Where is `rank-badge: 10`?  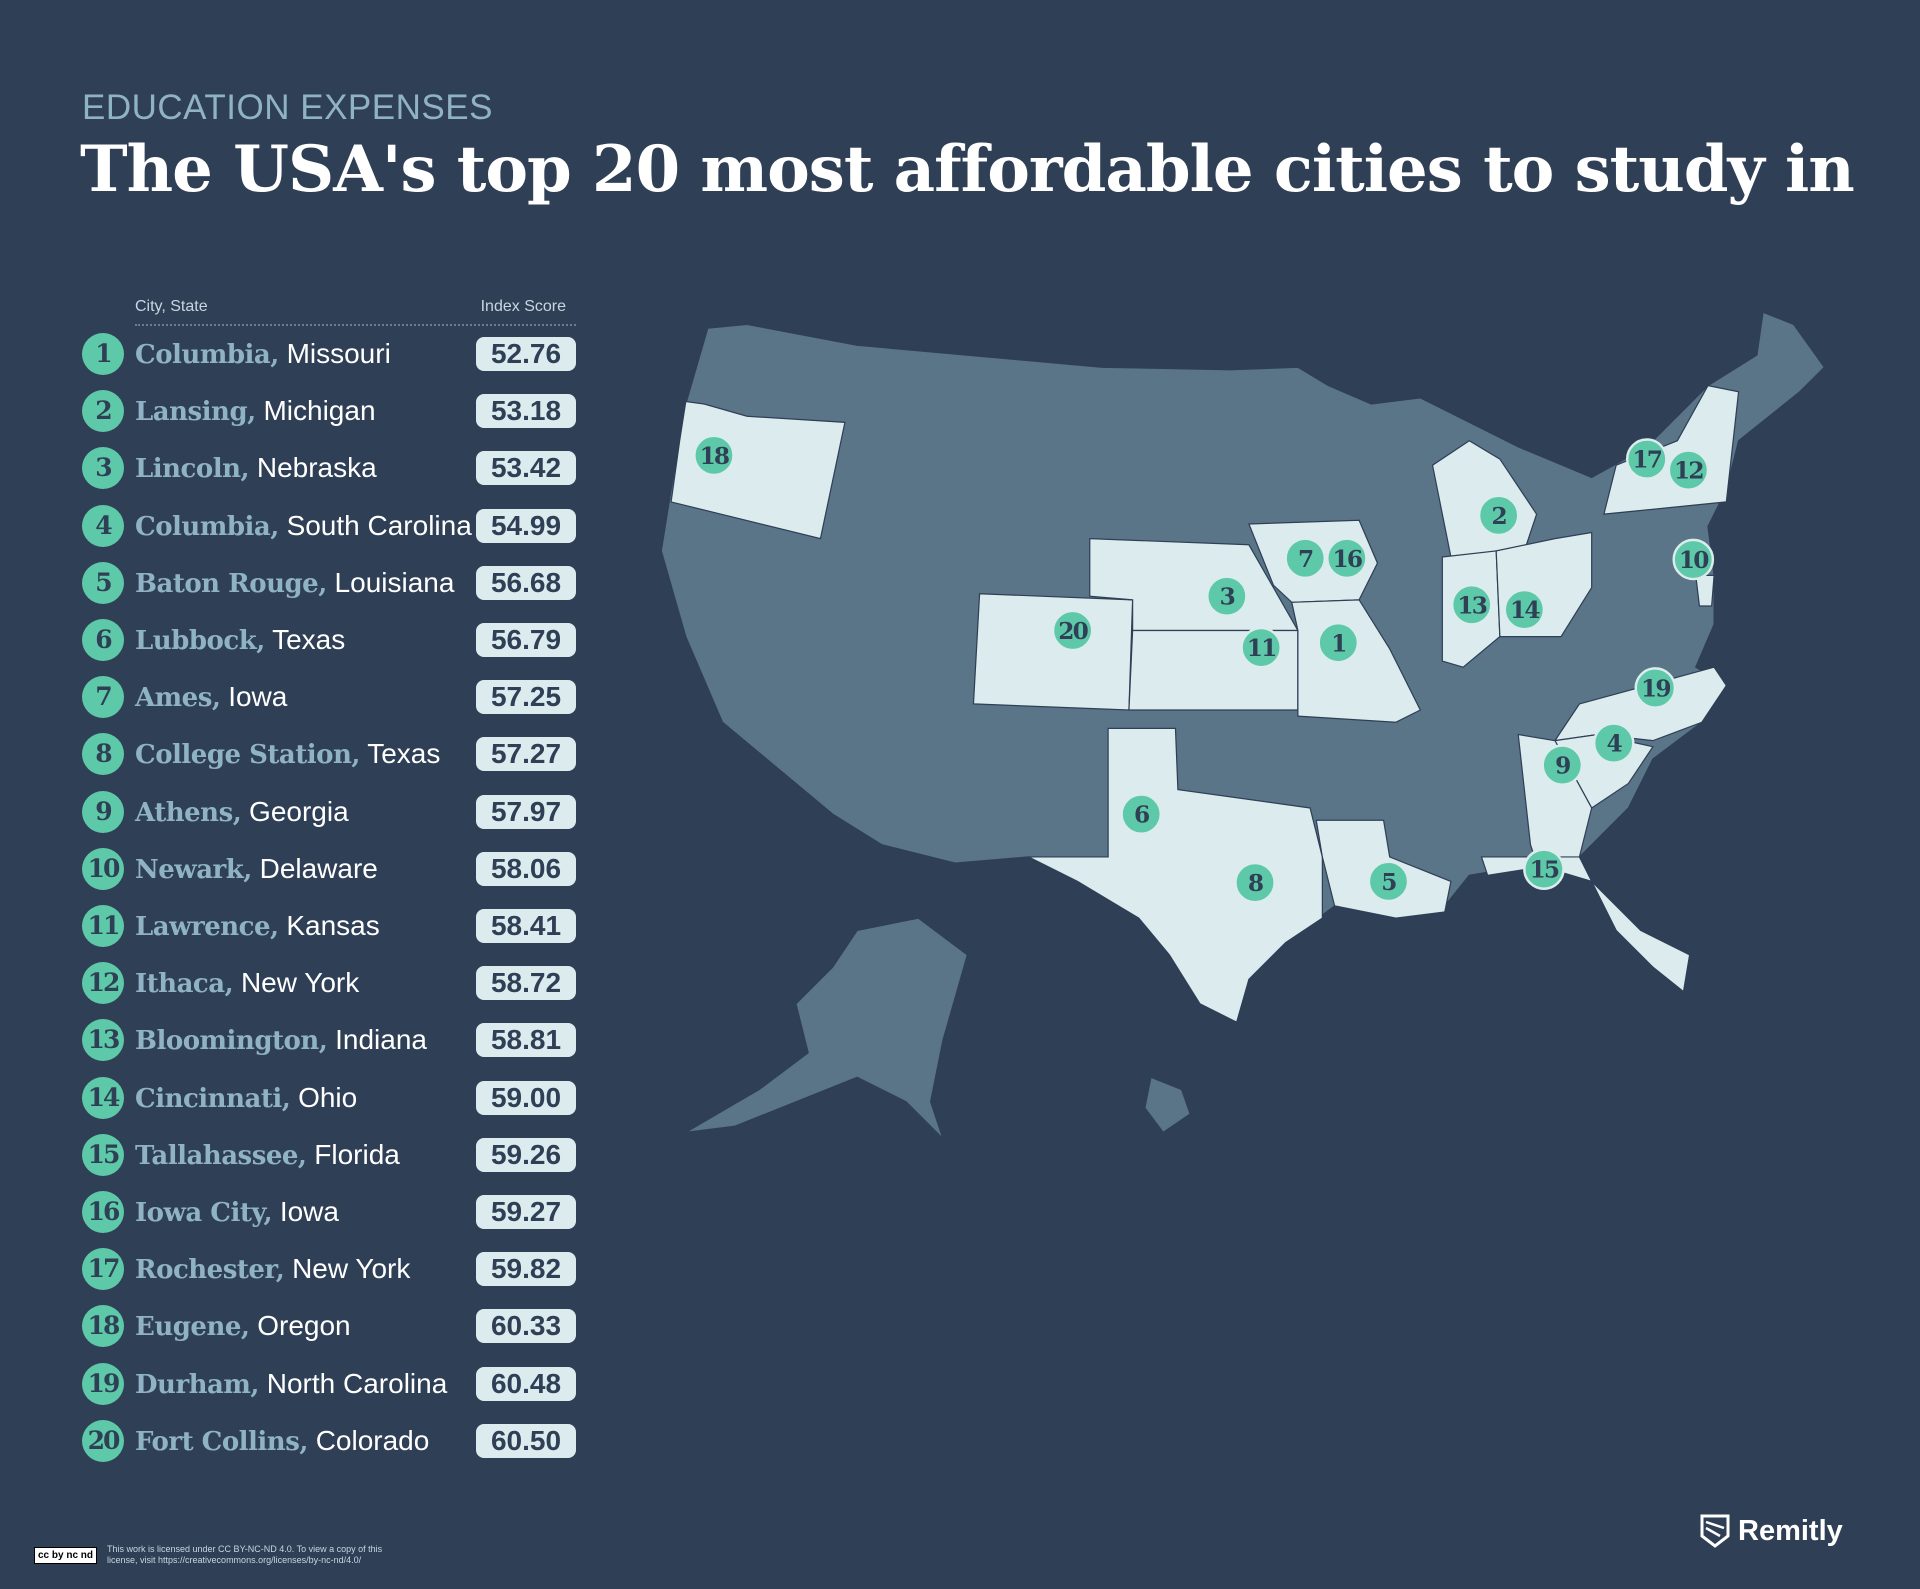 rank-badge: 10 is located at coordinates (103, 868).